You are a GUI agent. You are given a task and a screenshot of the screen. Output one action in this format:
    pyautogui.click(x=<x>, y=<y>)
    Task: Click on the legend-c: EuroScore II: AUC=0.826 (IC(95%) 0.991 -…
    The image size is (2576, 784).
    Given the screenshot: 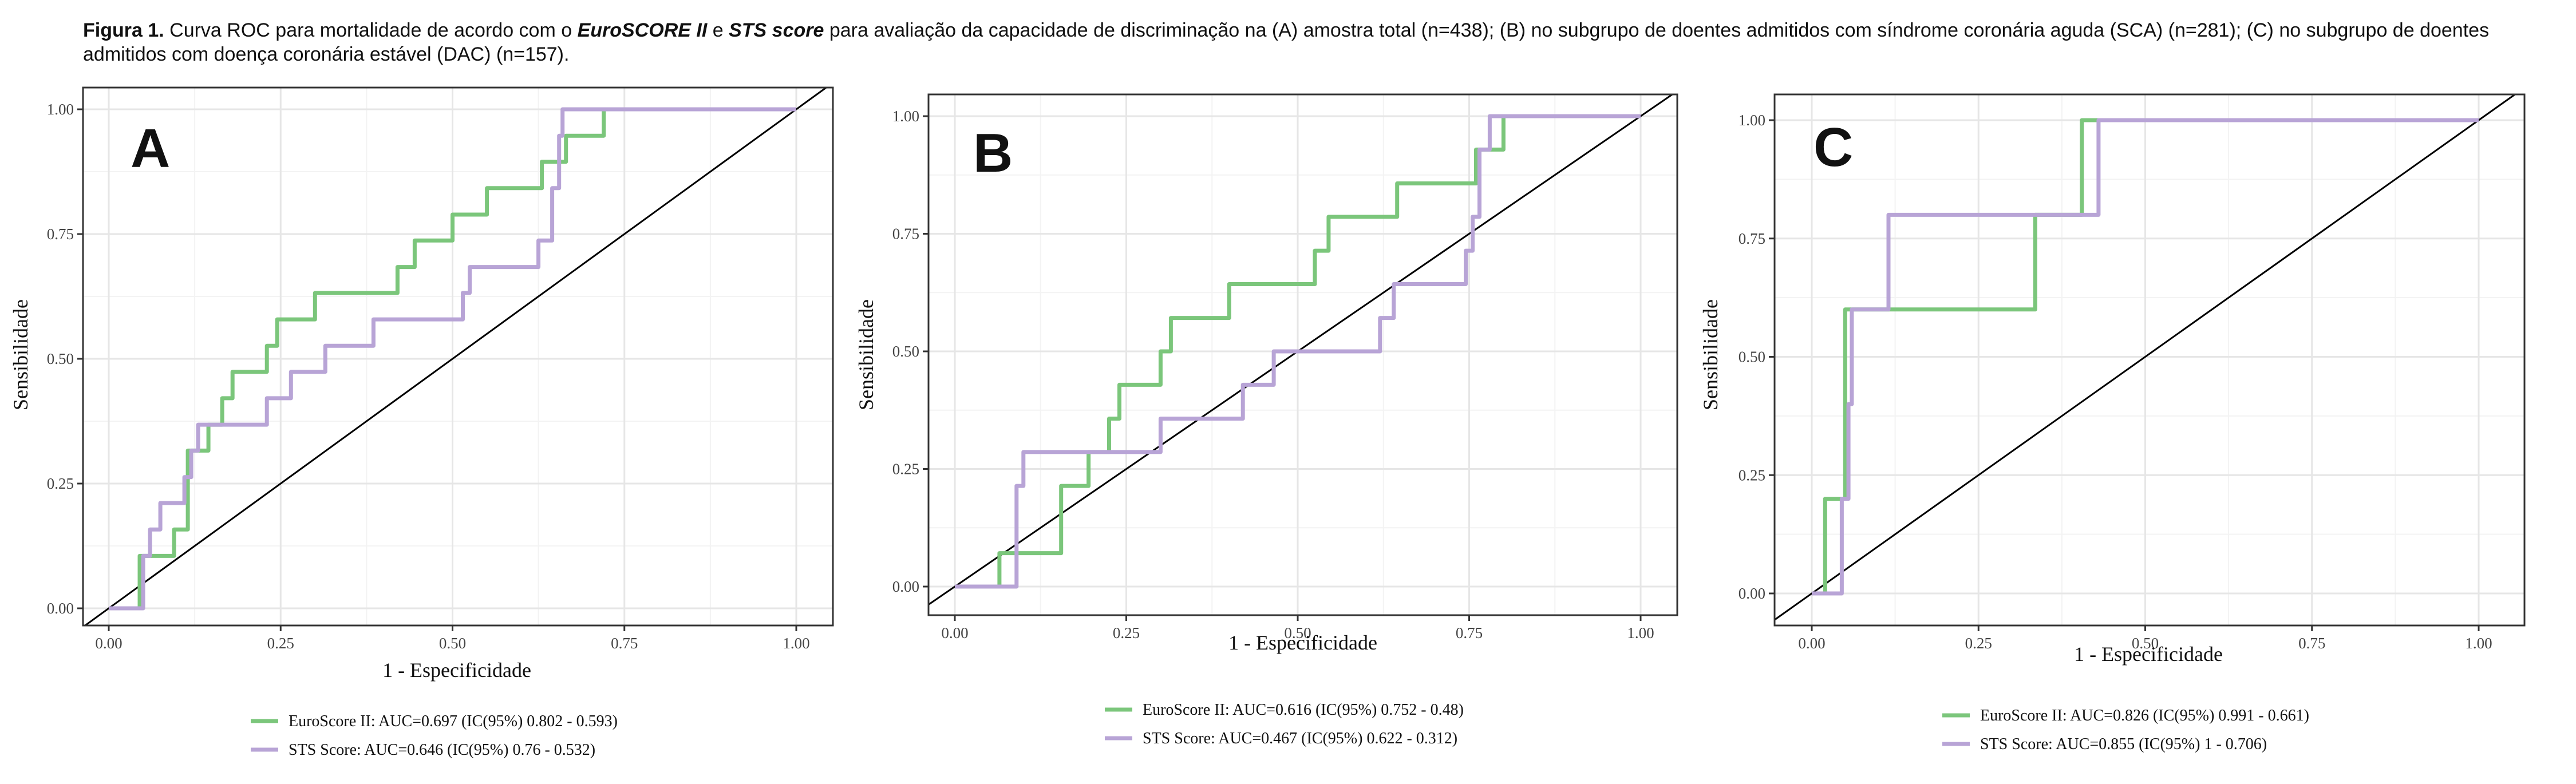 What is the action you would take?
    pyautogui.click(x=2125, y=730)
    